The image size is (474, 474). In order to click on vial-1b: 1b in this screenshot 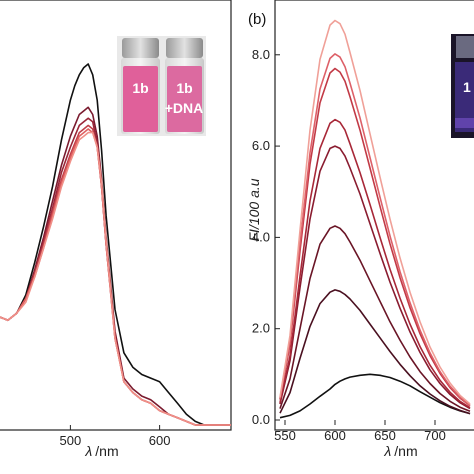, I will do `click(140, 86)`.